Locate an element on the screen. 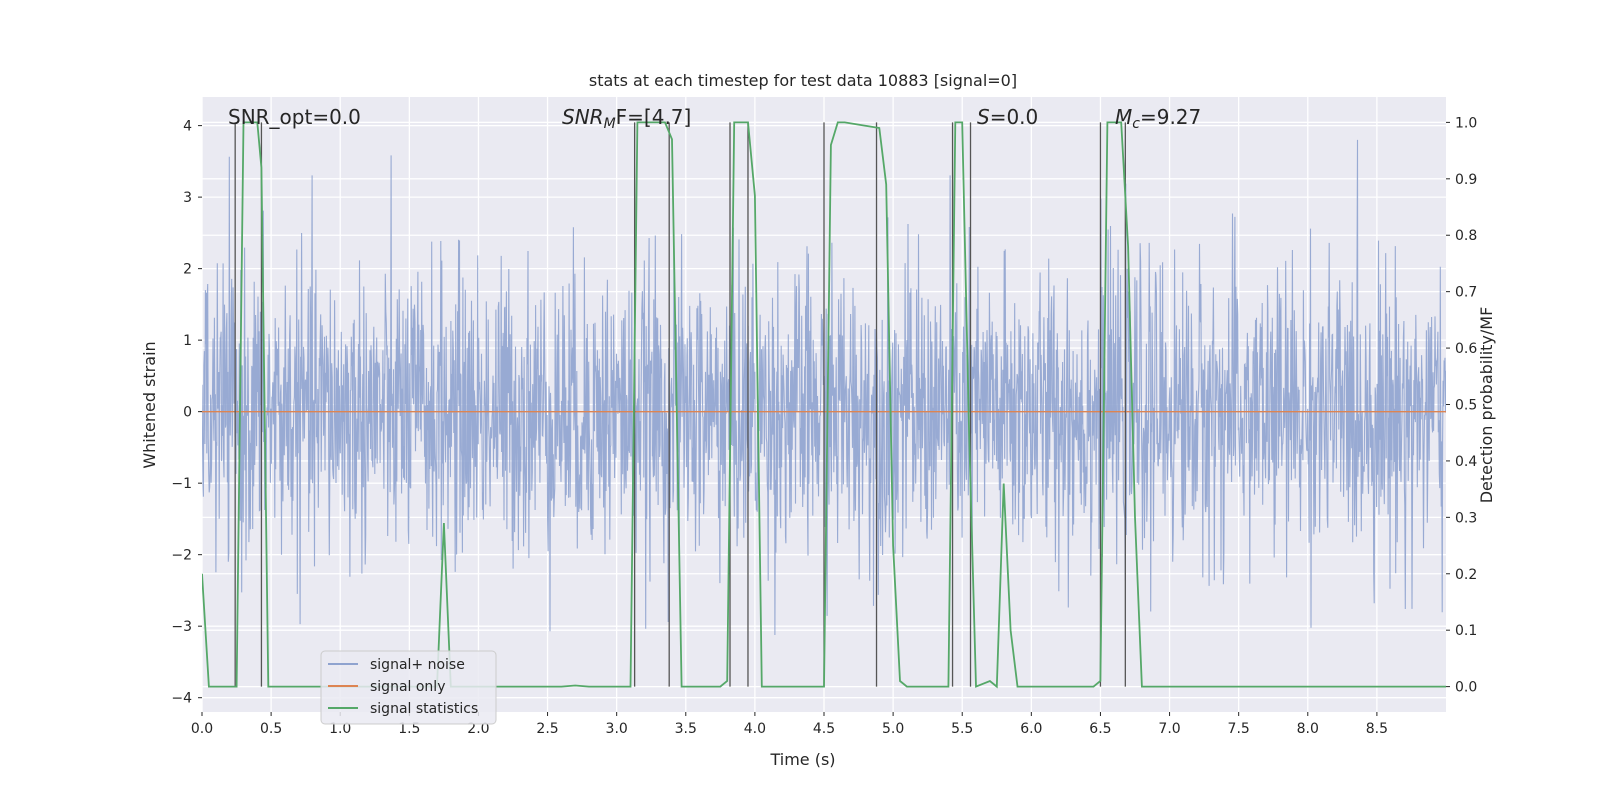 This screenshot has height=800, width=1600. y-left-axis-label: Whitened strain is located at coordinates (149, 404).